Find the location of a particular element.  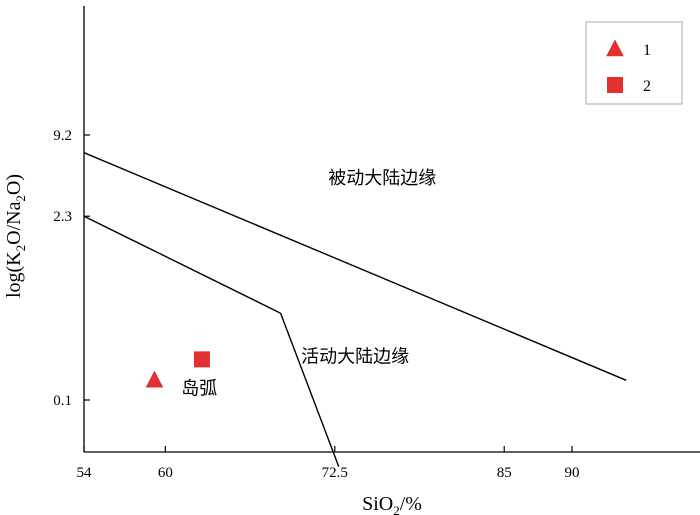

region-label: 活动大陆边缘 is located at coordinates (355, 356).